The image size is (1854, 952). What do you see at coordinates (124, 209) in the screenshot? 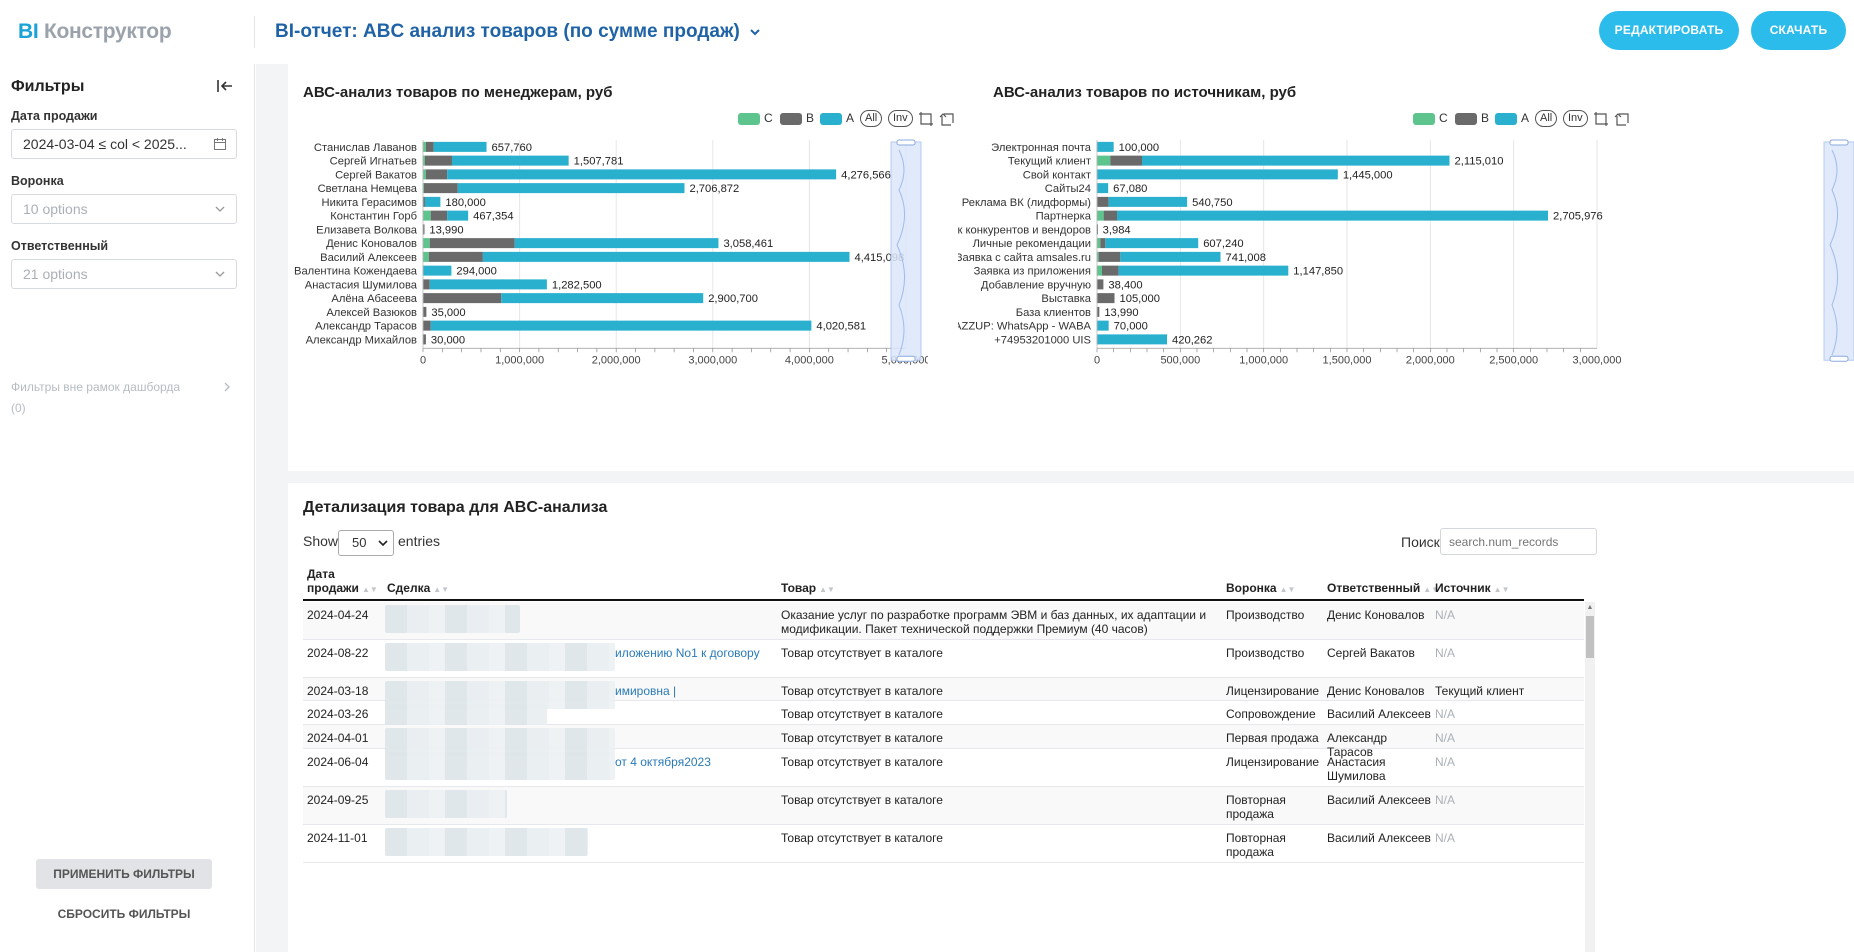
I see `funnel-filter-select: 10 options` at bounding box center [124, 209].